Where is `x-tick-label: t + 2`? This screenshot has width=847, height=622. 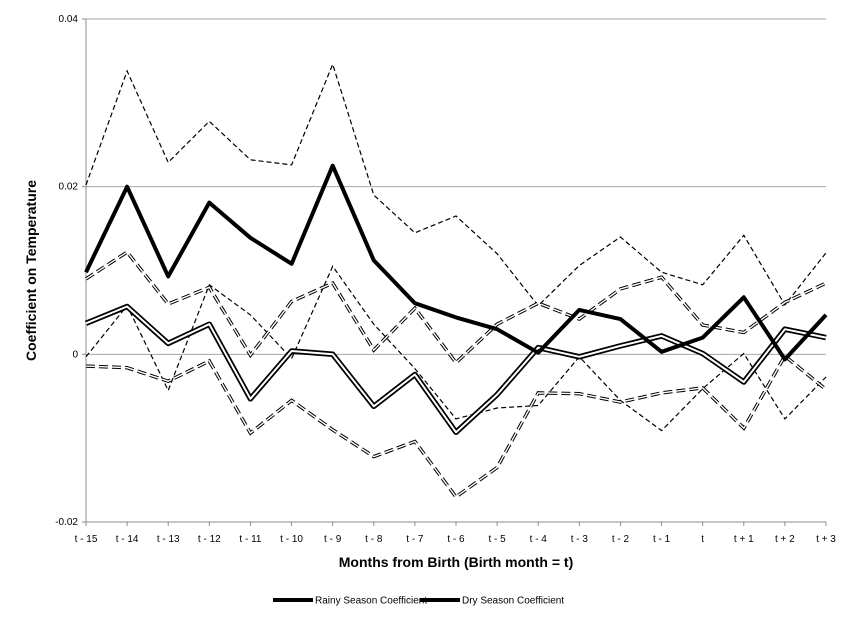
x-tick-label: t + 2 is located at coordinates (785, 539).